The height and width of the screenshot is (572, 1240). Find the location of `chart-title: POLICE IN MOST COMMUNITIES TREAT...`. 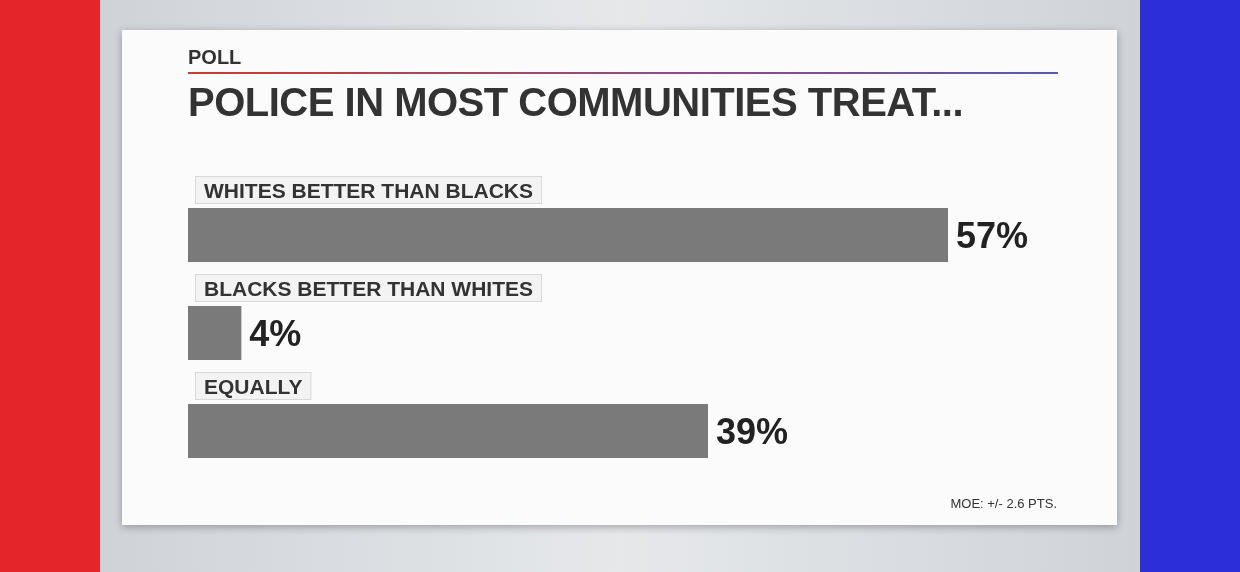

chart-title: POLICE IN MOST COMMUNITIES TREAT... is located at coordinates (576, 102).